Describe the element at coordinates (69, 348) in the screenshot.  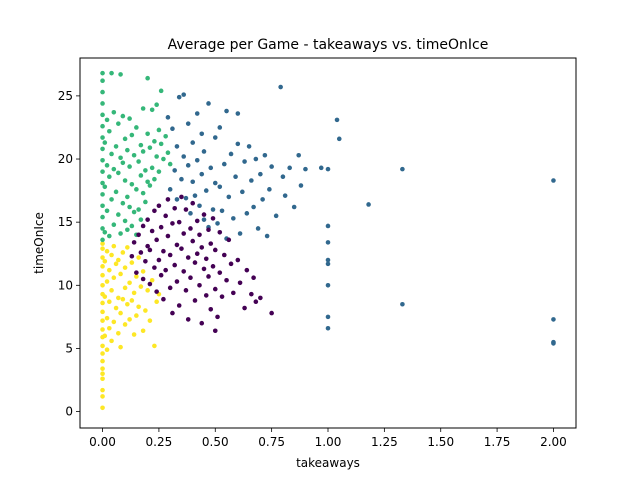
I see `y-tick-label: 5` at that location.